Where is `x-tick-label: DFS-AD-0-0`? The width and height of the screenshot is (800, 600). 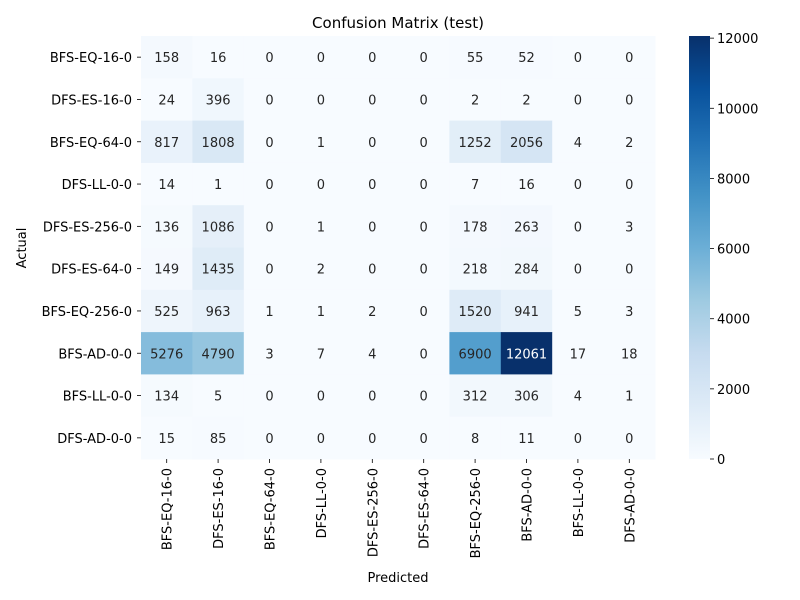 x-tick-label: DFS-AD-0-0 is located at coordinates (630, 505).